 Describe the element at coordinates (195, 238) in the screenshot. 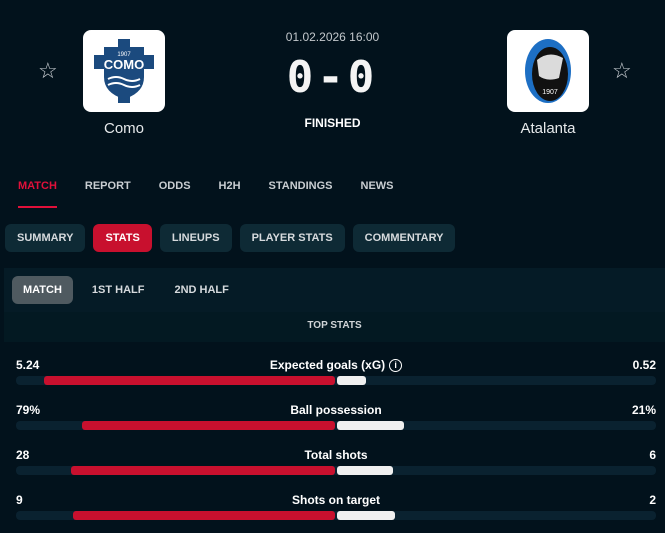

I see `subtab-lineups: LINEUPS` at that location.